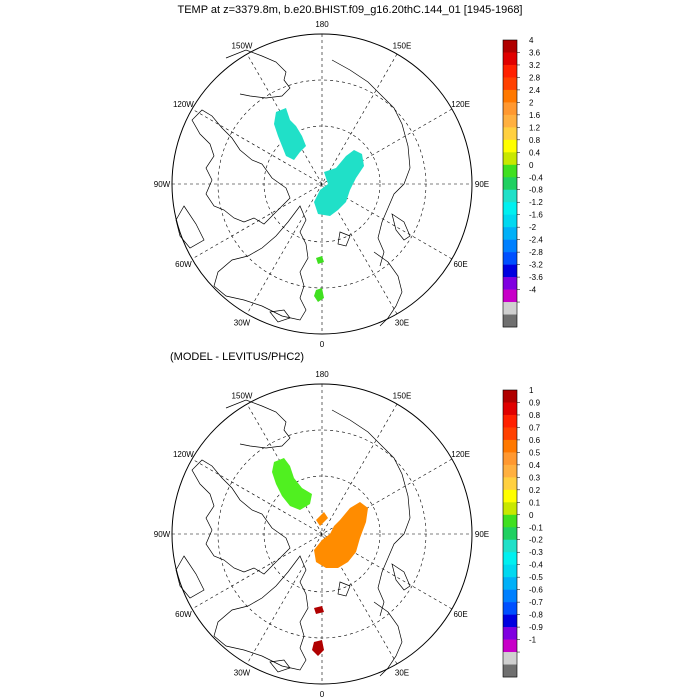 This screenshot has height=700, width=700. Describe the element at coordinates (482, 534) in the screenshot. I see `longitude-label: 90E` at that location.